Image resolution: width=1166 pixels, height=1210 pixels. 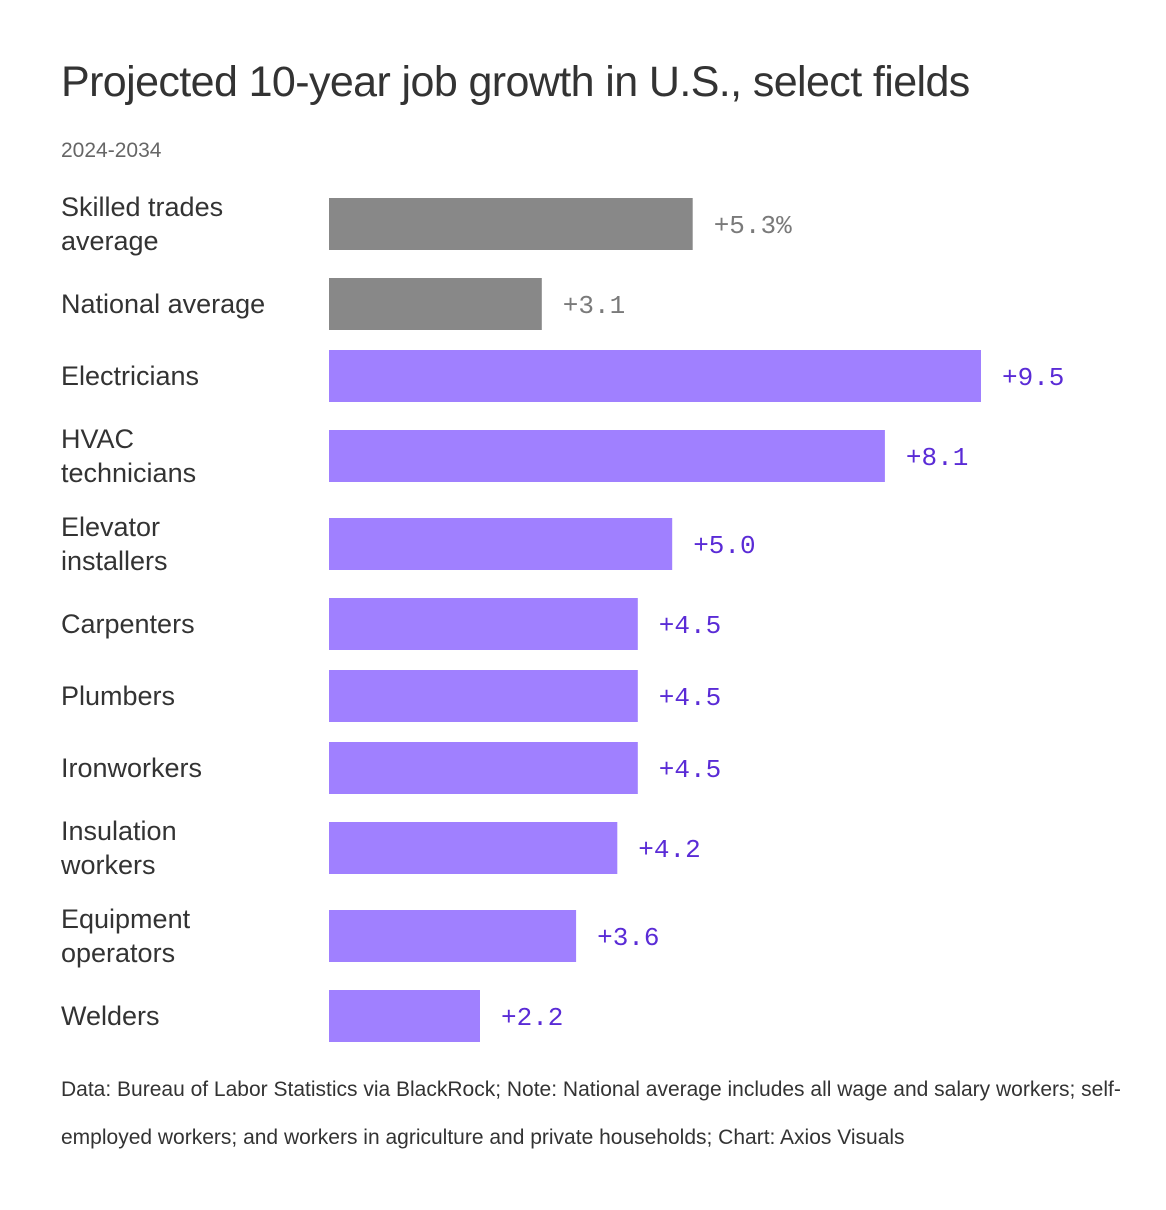 I want to click on category-label: Carpenters, so click(x=128, y=624).